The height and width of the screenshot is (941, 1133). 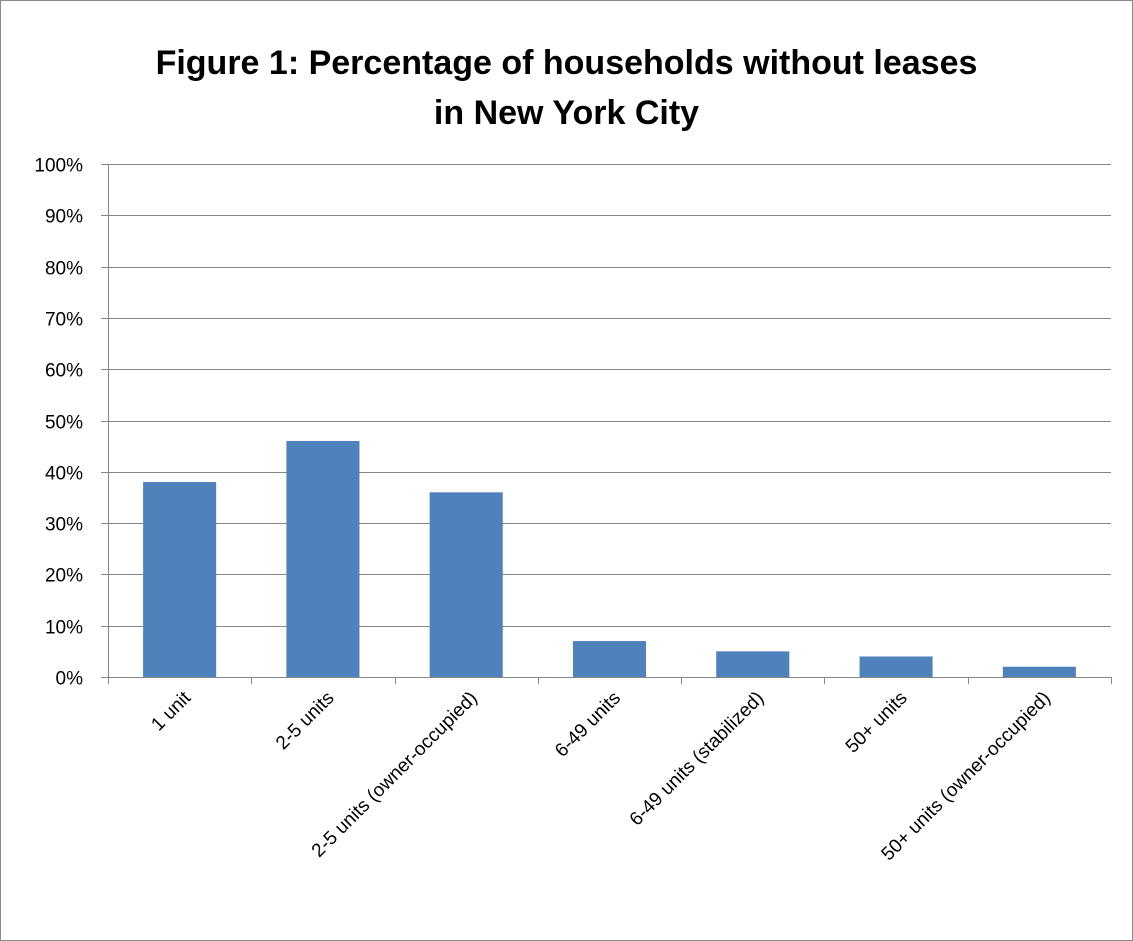 What do you see at coordinates (566, 113) in the screenshot?
I see `chart-title-line-2: in New York City` at bounding box center [566, 113].